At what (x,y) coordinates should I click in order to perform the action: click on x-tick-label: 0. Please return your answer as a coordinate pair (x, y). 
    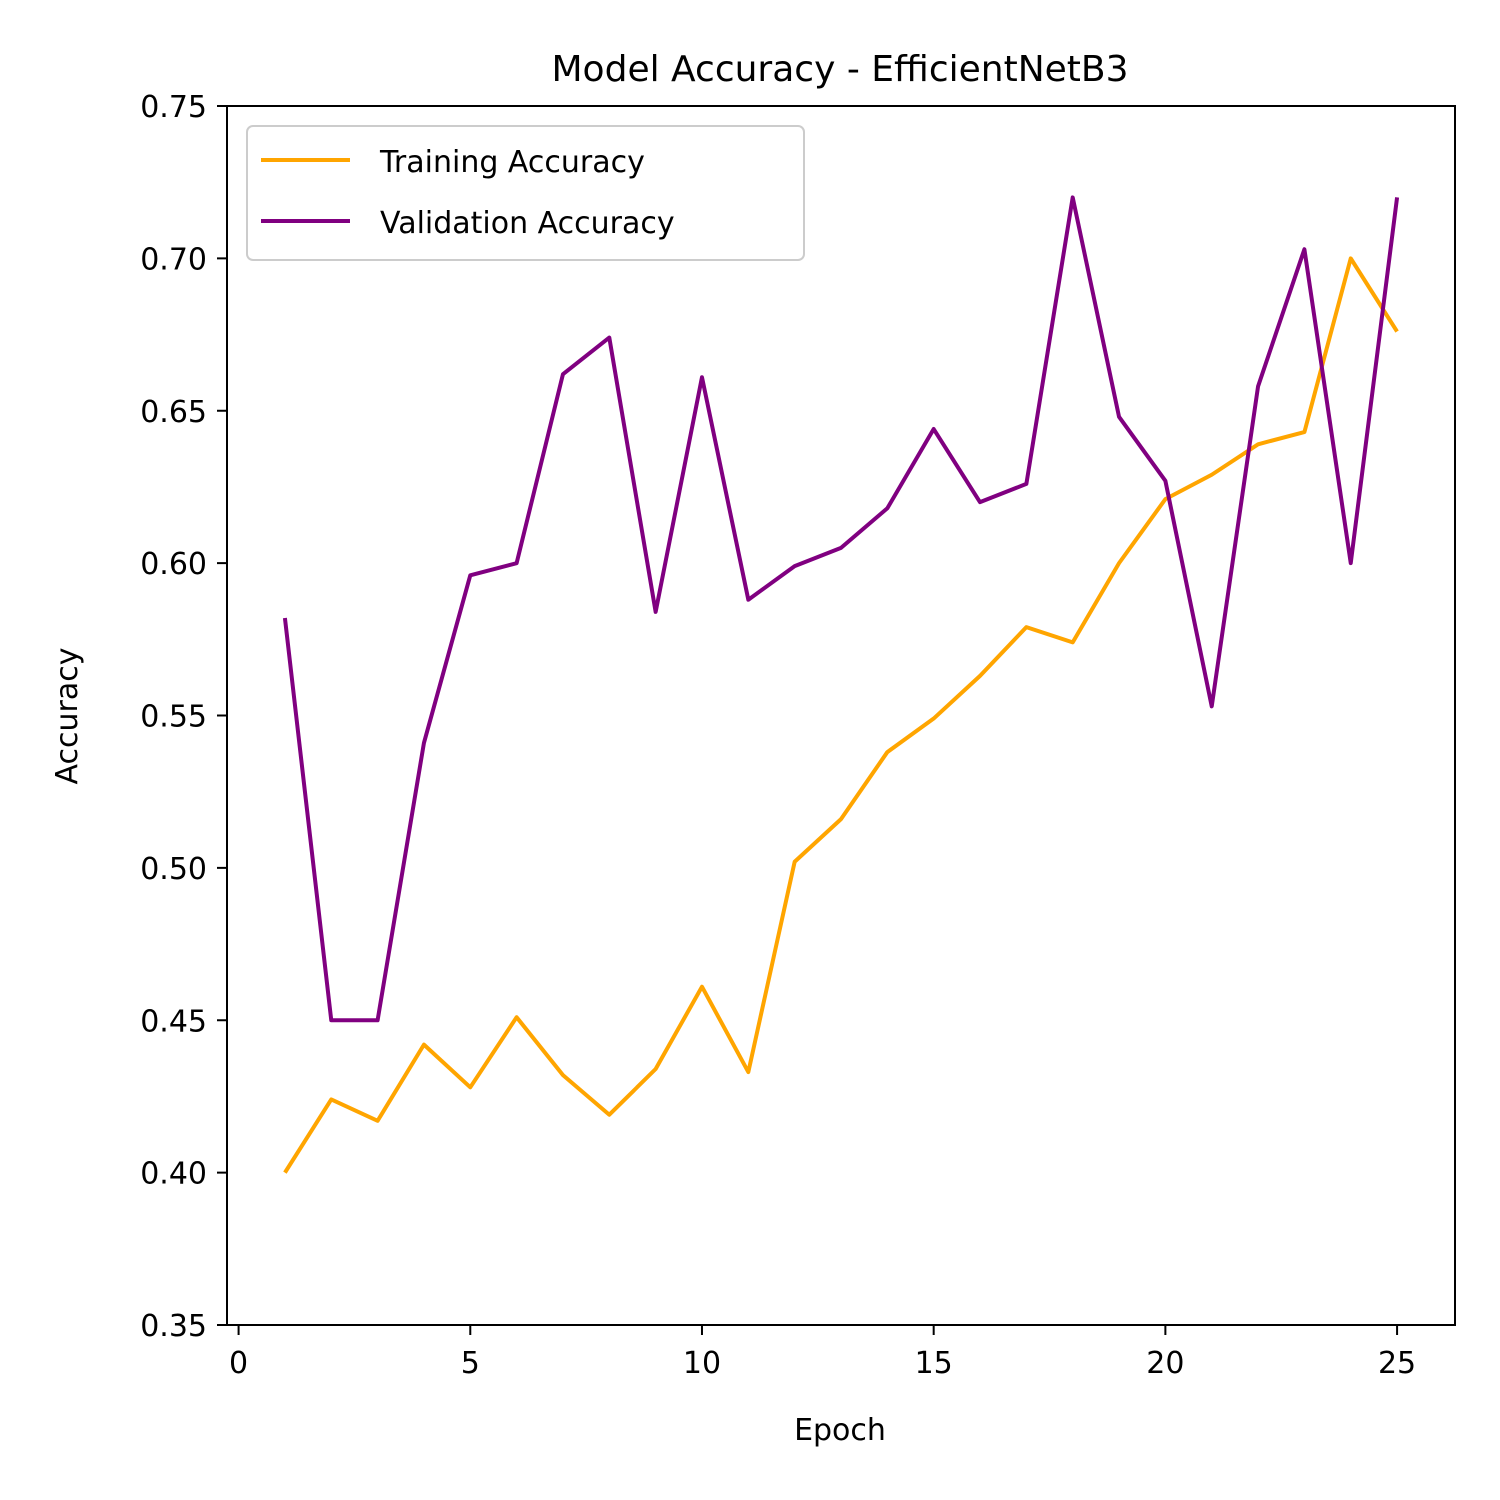
    Looking at the image, I should click on (238, 1363).